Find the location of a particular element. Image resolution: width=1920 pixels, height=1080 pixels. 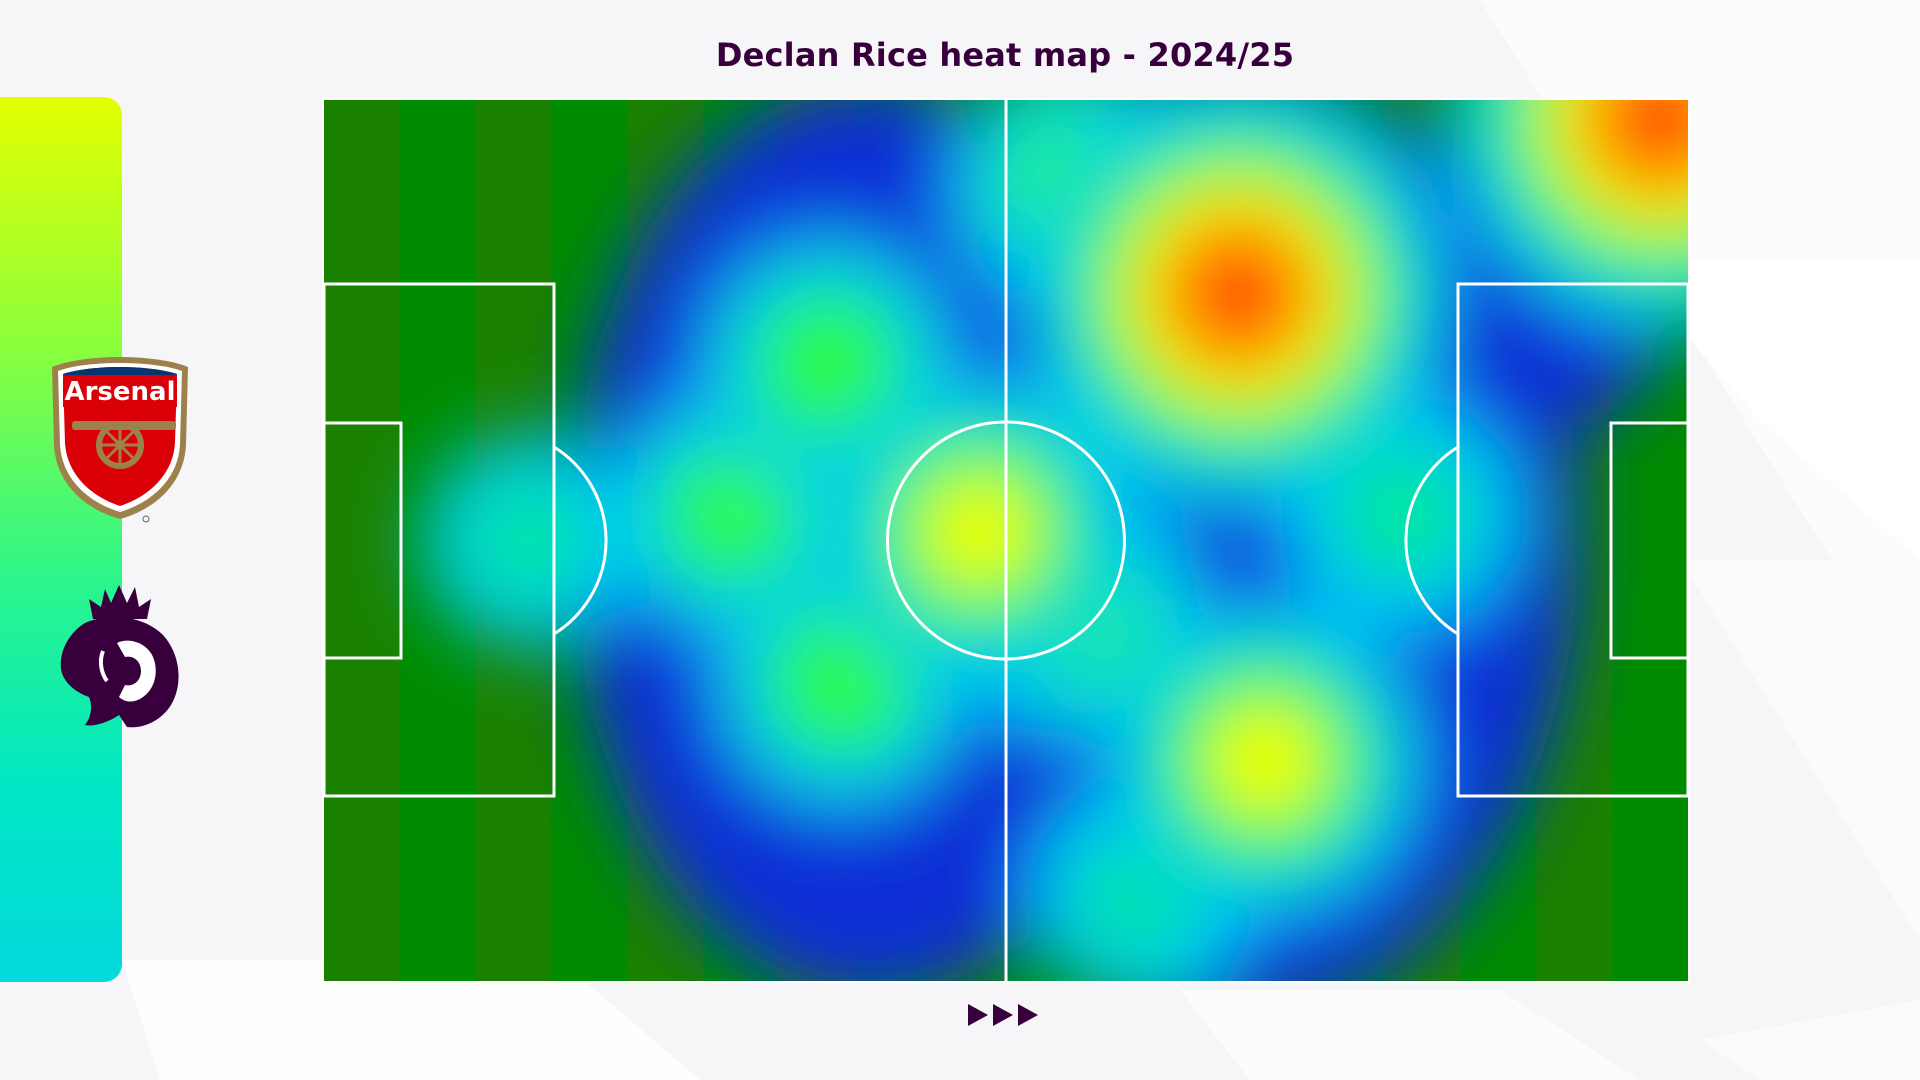

svg-text: Arsenal is located at coordinates (119, 392).